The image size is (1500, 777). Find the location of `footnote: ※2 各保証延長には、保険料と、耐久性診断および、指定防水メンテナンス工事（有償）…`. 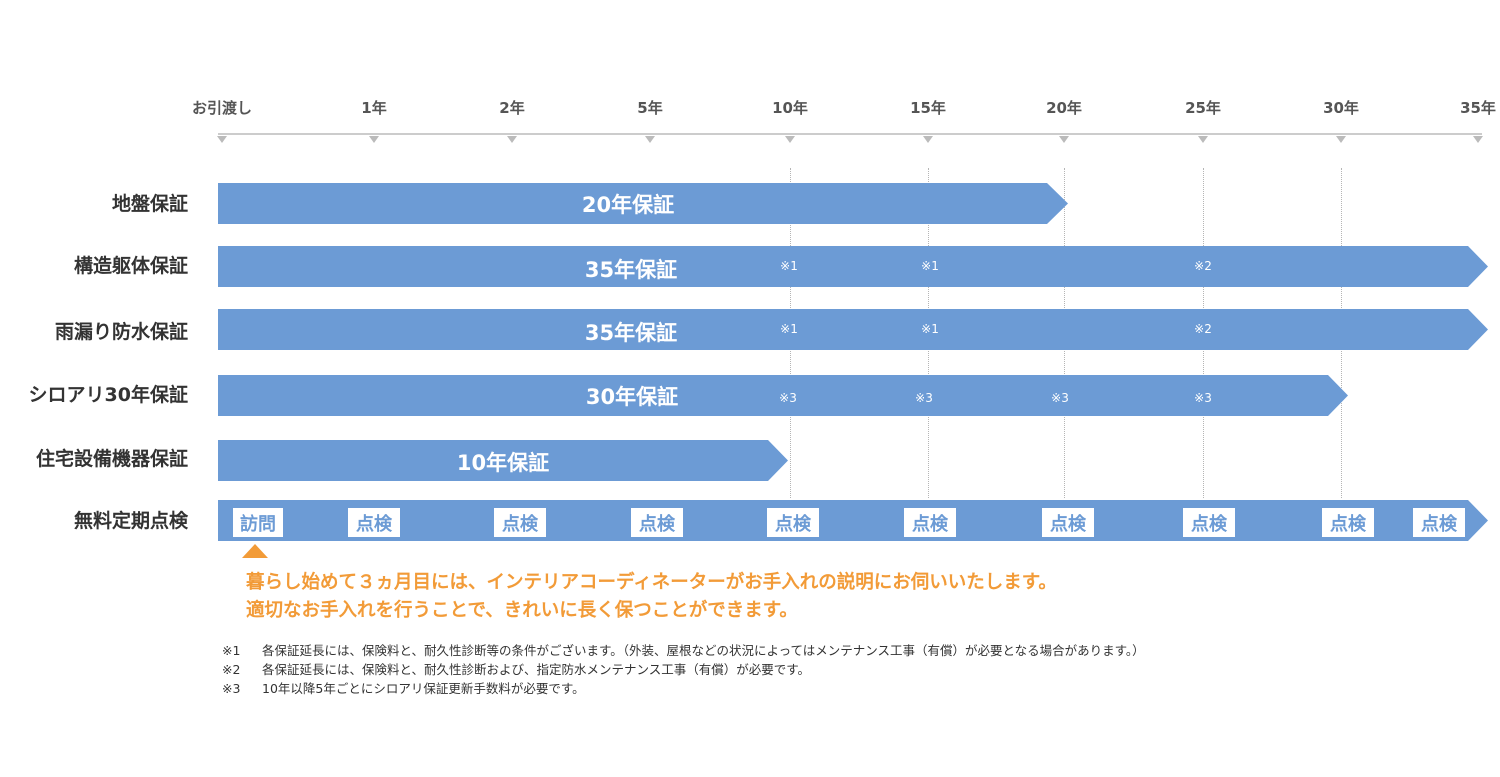

footnote: ※2 各保証延長には、保険料と、耐久性診断および、指定防水メンテナンス工事（有償）… is located at coordinates (516, 668).